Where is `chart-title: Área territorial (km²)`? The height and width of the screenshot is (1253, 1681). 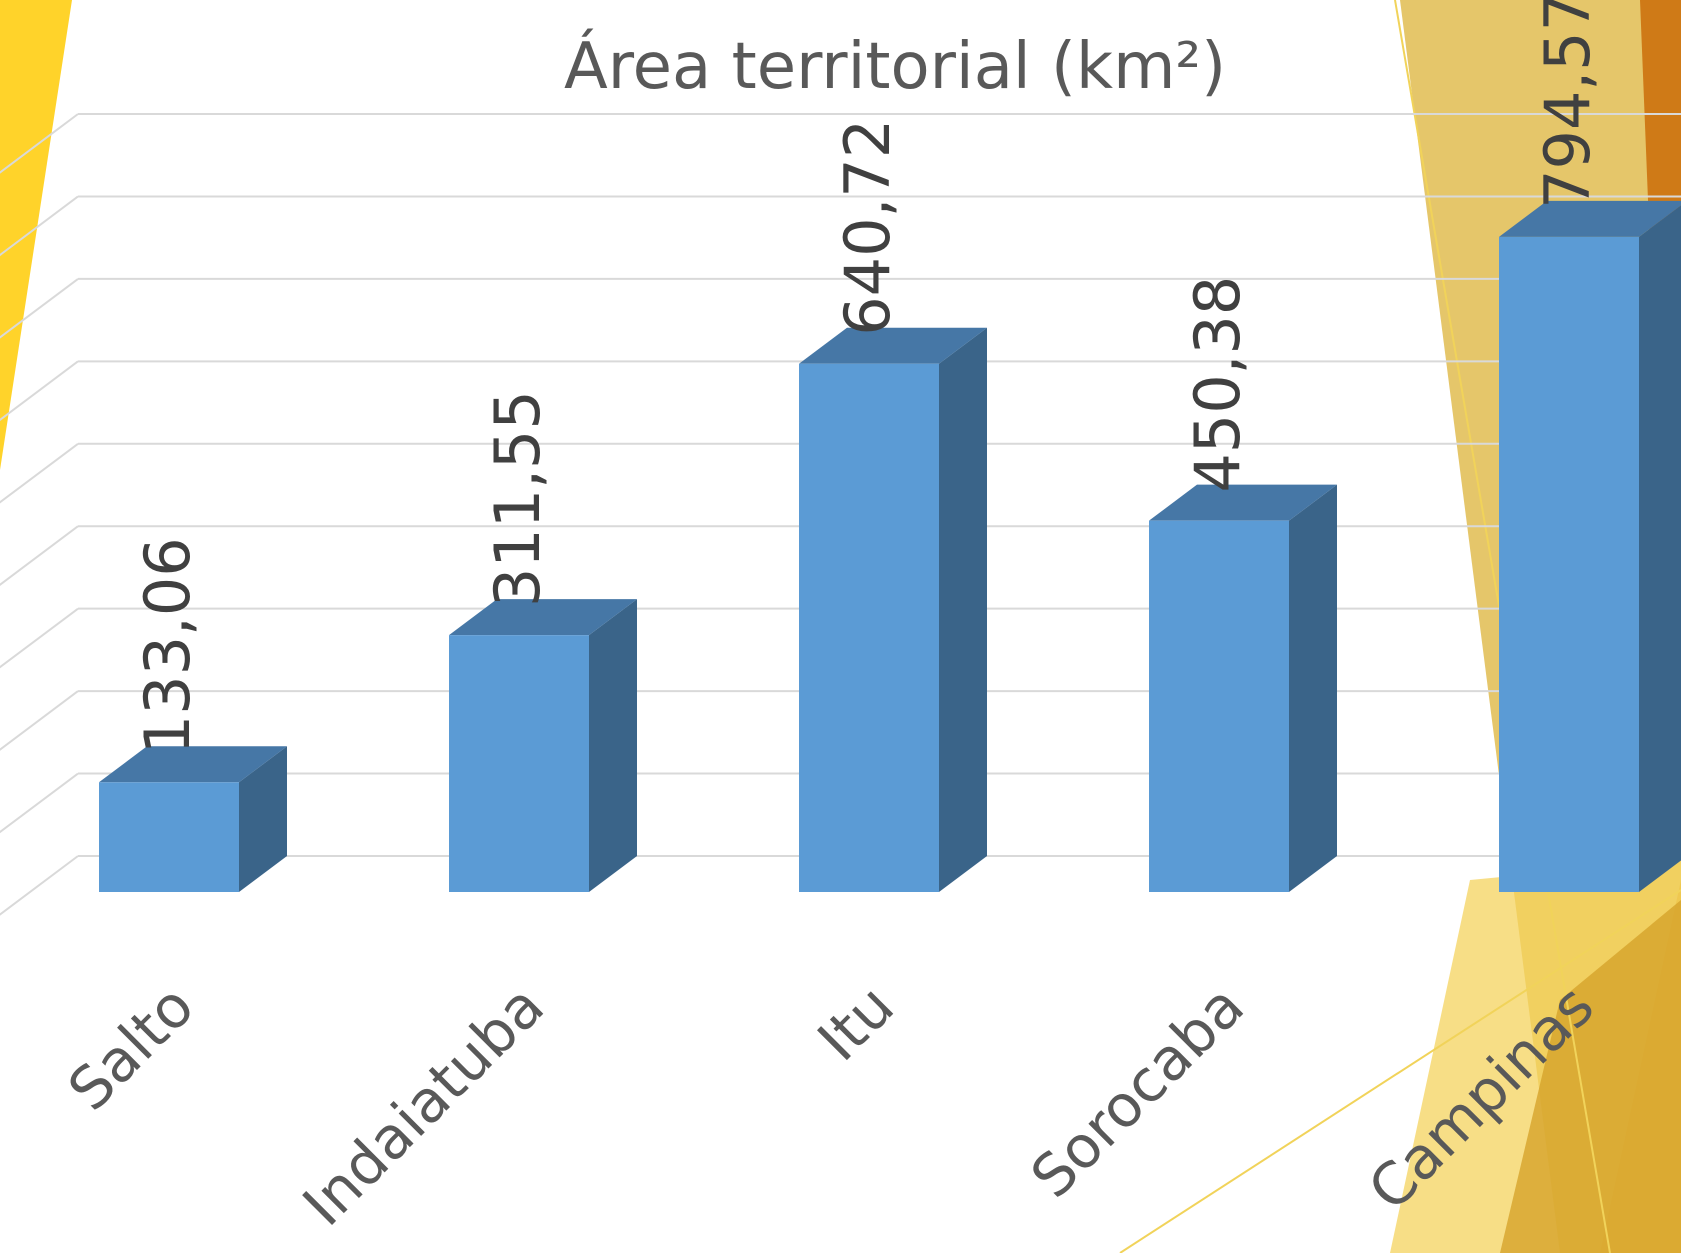
chart-title: Área territorial (km²) is located at coordinates (895, 66).